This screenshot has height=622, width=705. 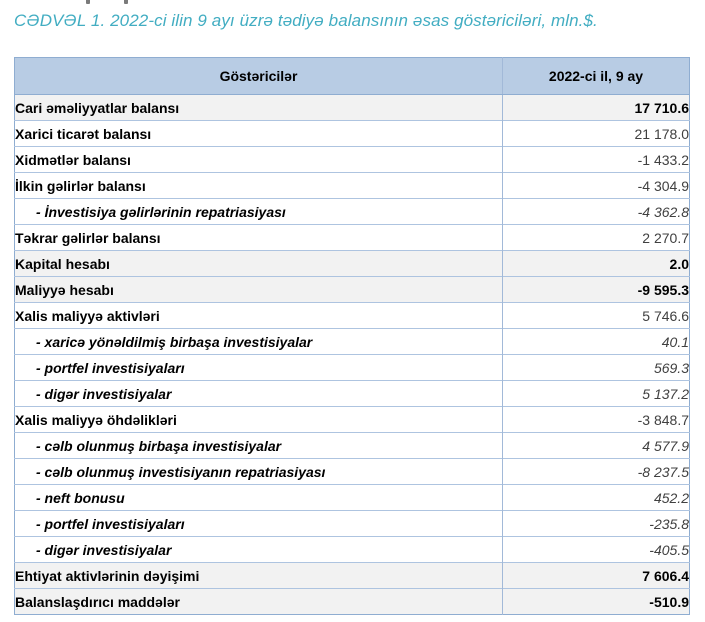 I want to click on table-row: - neft bonusu 452.2, so click(x=352, y=497).